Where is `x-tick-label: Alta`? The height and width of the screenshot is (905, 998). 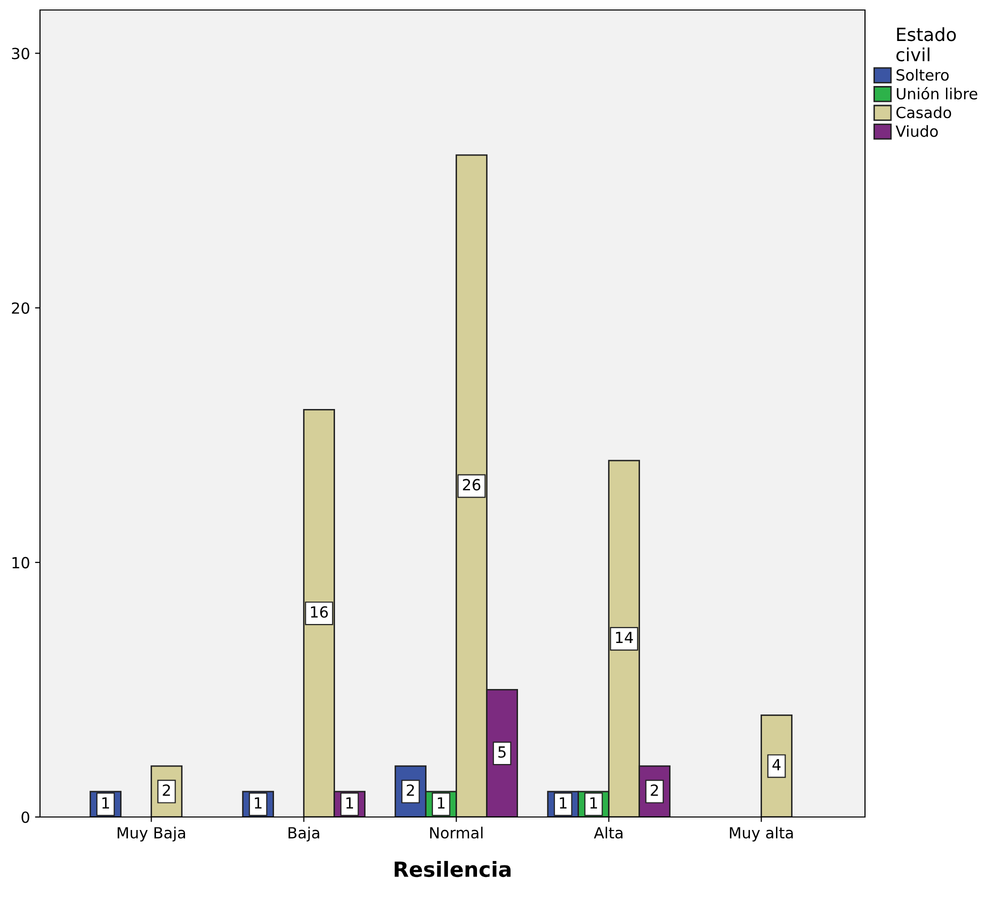 x-tick-label: Alta is located at coordinates (608, 832).